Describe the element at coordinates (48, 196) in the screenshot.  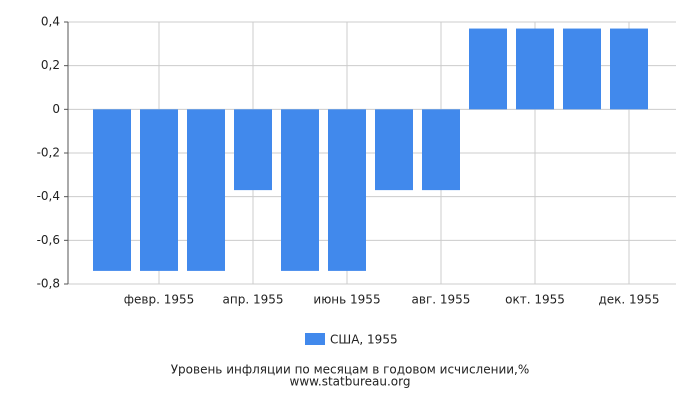
I see `y-tick-label: -0,4` at that location.